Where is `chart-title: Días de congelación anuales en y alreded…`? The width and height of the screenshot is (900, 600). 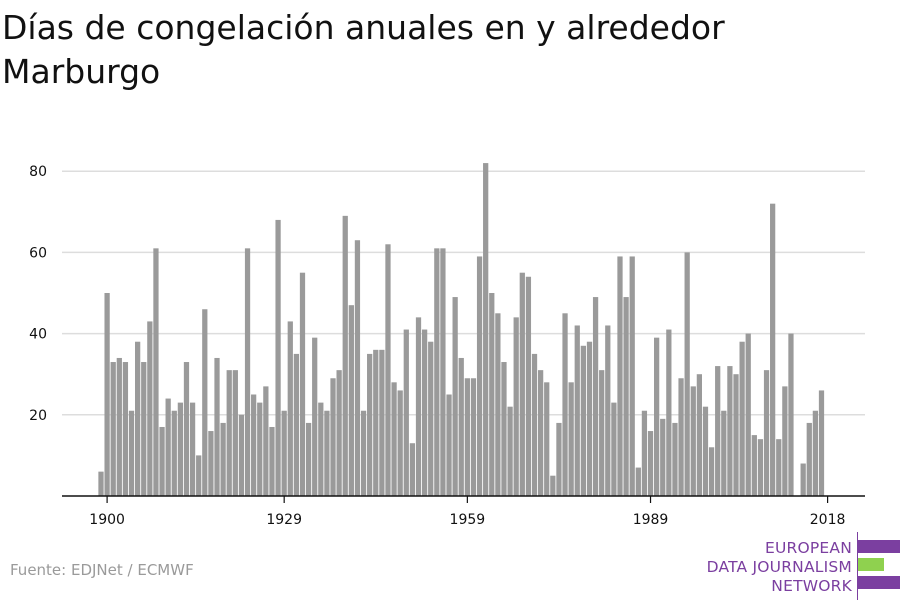 chart-title: Días de congelación anuales en y alreded… is located at coordinates (363, 49).